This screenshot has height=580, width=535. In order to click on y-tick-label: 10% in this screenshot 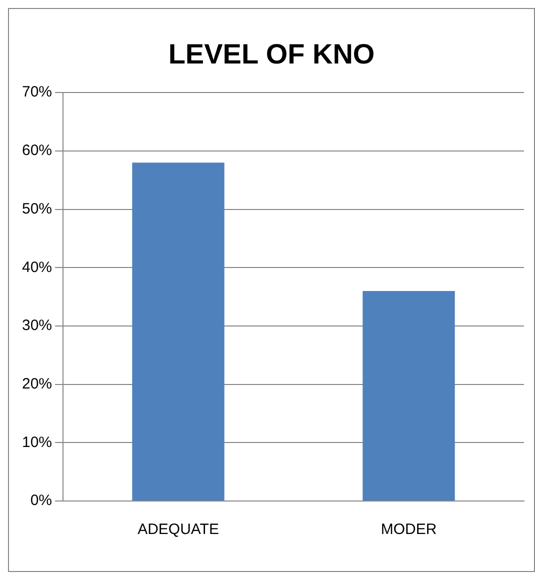, I will do `click(37, 442)`.